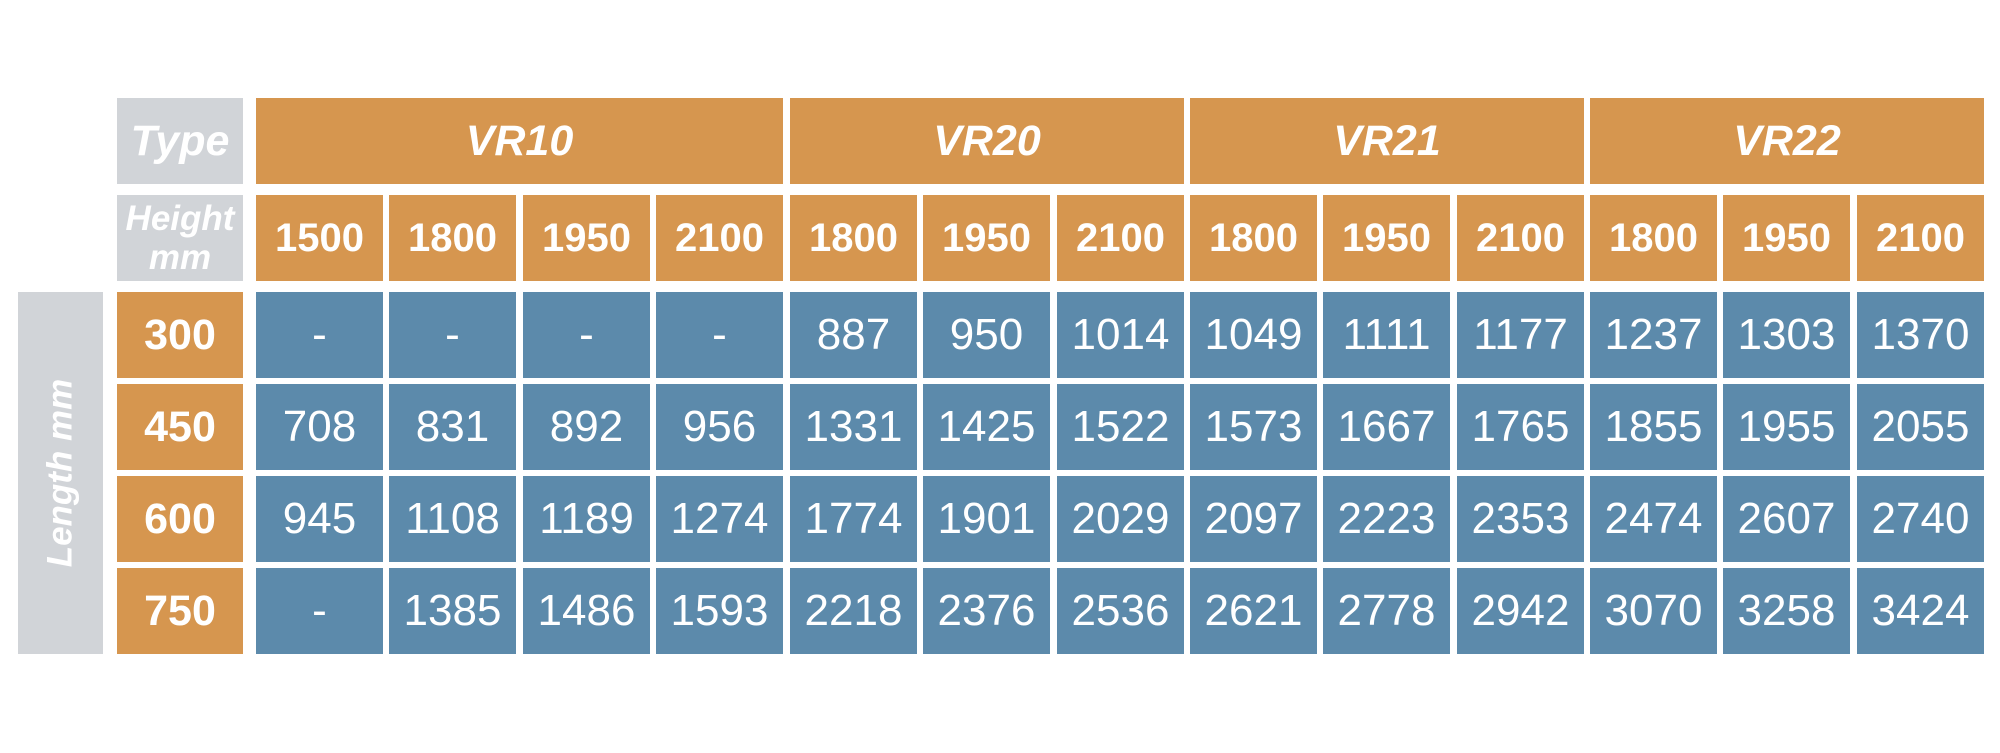 The width and height of the screenshot is (2000, 753). I want to click on value-cell: 3070, so click(1653, 611).